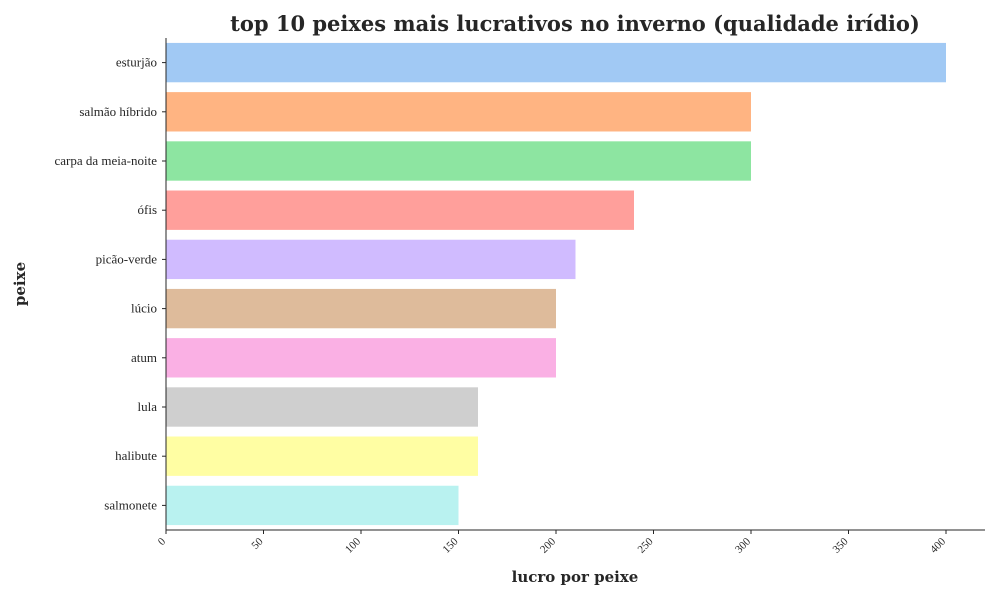 The height and width of the screenshot is (600, 1000). I want to click on y-tick-label: lúcio, so click(144, 308).